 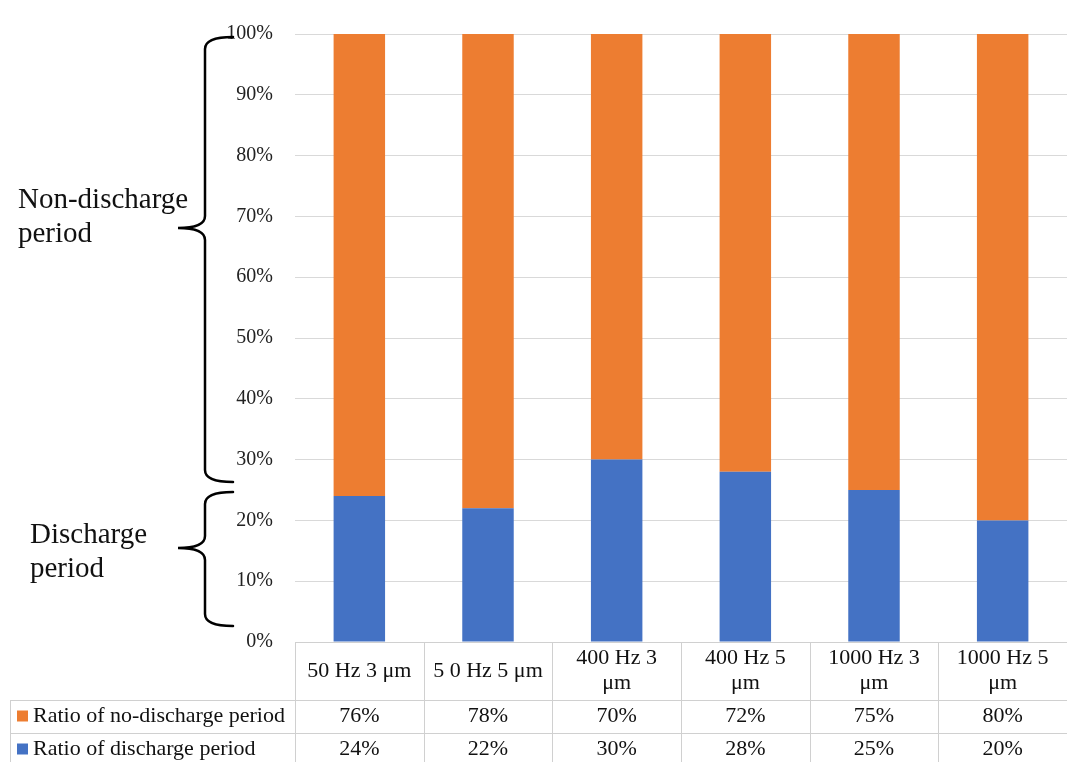 What do you see at coordinates (359, 669) in the screenshot?
I see `x-tick-label: 50 Hz 3 μm` at bounding box center [359, 669].